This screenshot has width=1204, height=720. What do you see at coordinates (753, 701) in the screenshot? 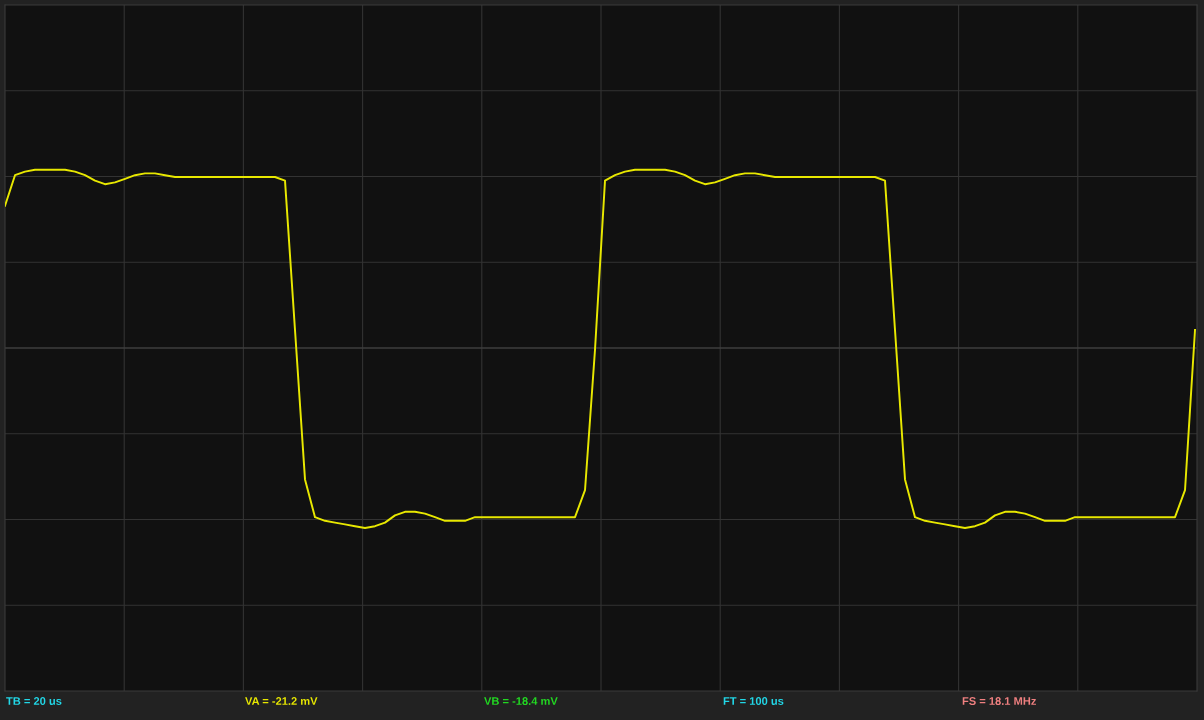
I see `text: FT = 100 us` at bounding box center [753, 701].